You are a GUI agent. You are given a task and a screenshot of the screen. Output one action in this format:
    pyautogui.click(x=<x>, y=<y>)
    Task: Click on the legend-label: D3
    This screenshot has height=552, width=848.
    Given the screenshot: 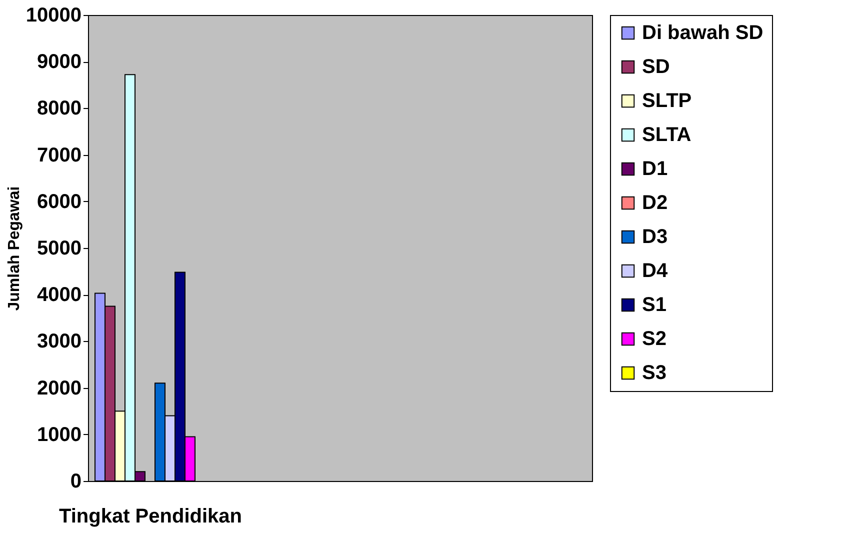 What is the action you would take?
    pyautogui.click(x=655, y=237)
    